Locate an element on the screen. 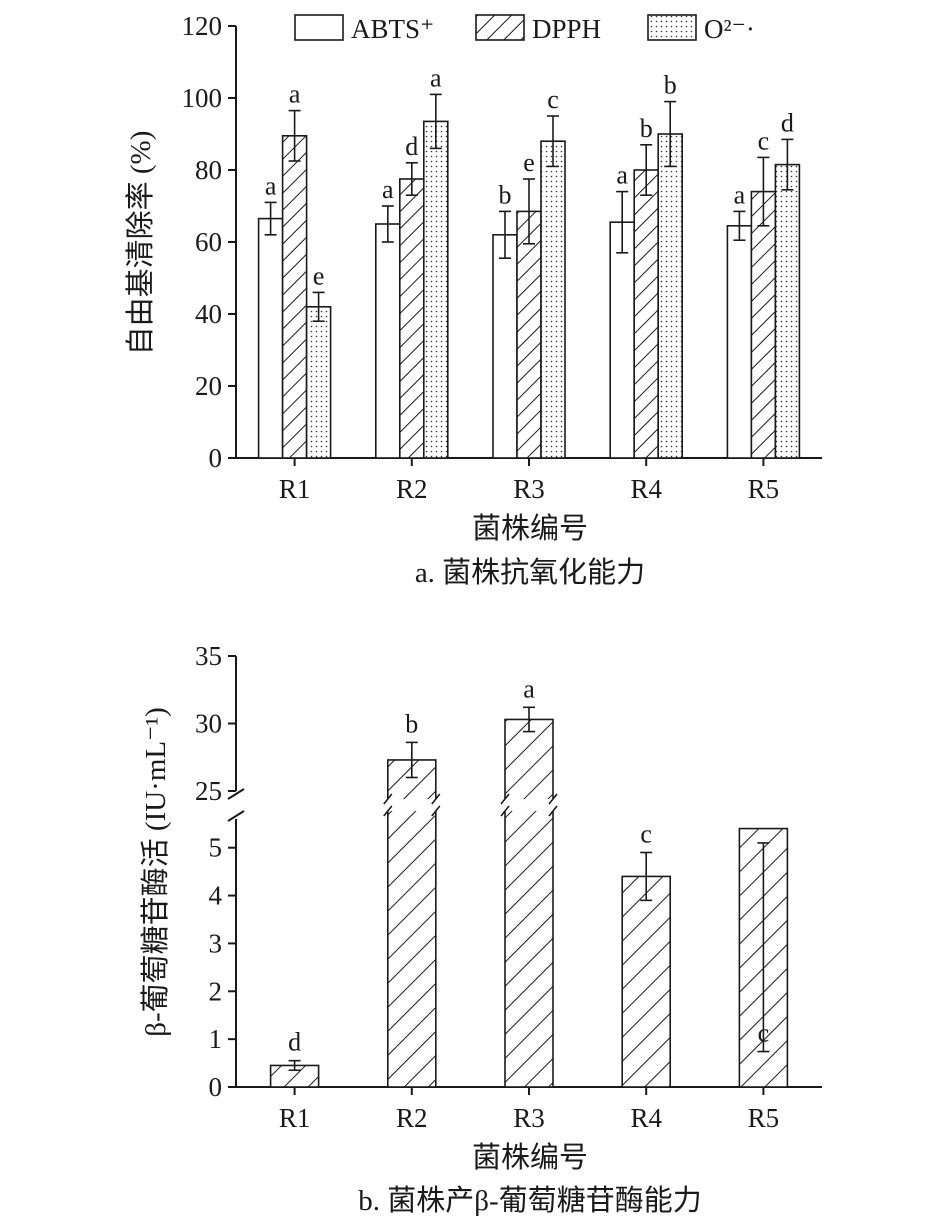 This screenshot has height=1223, width=945. y-tick-label: 4 is located at coordinates (216, 896).